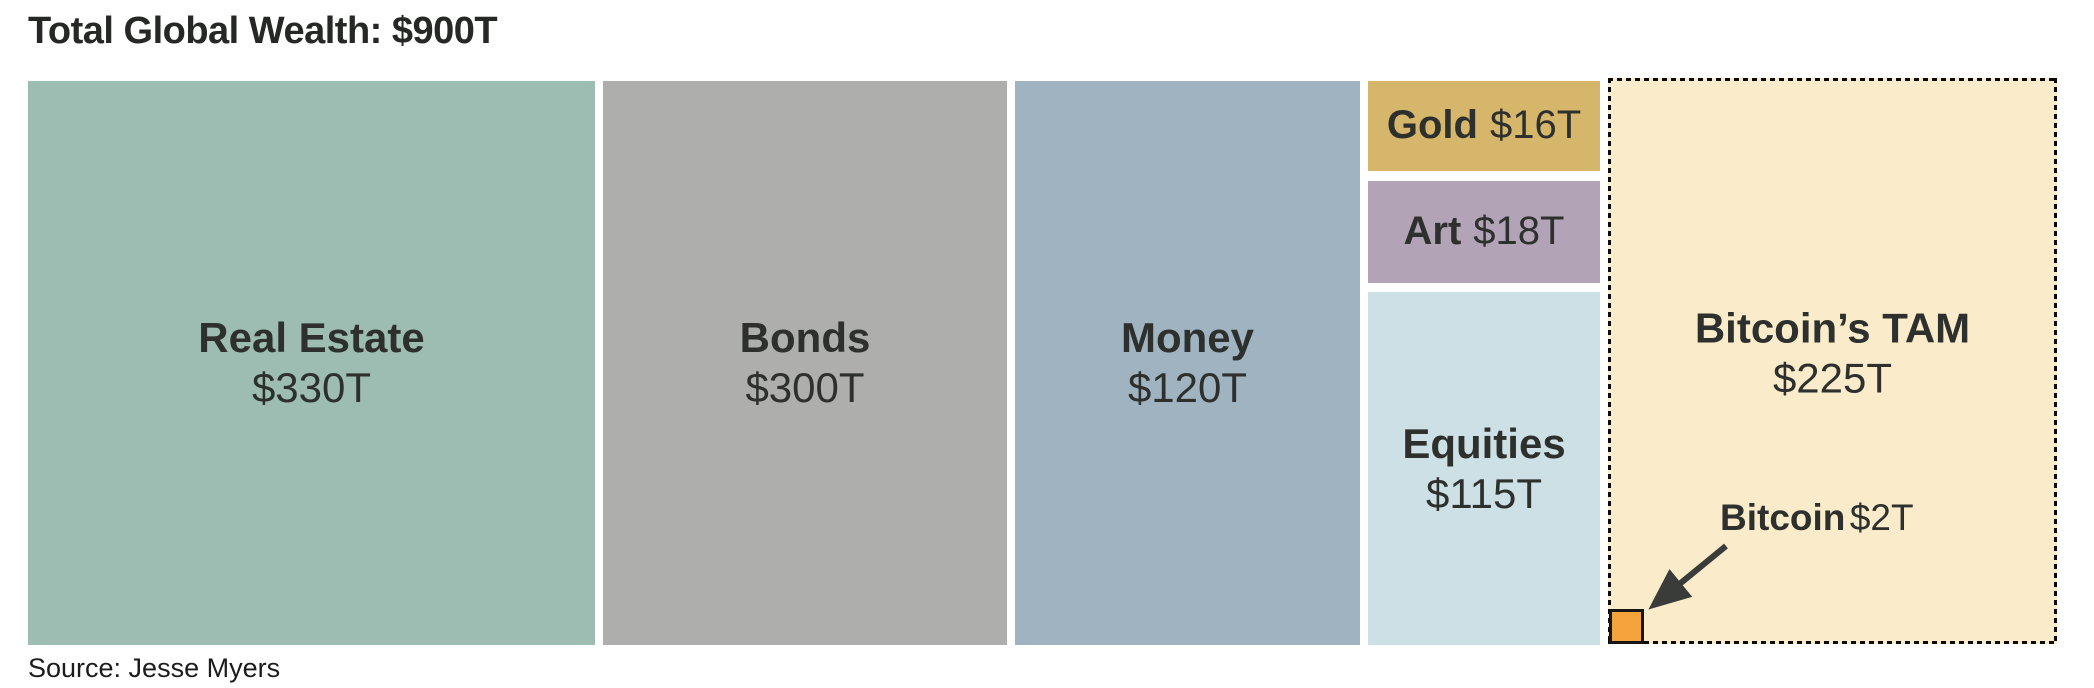  Describe the element at coordinates (805, 387) in the screenshot. I see `segment-bonds-value: $300T` at that location.